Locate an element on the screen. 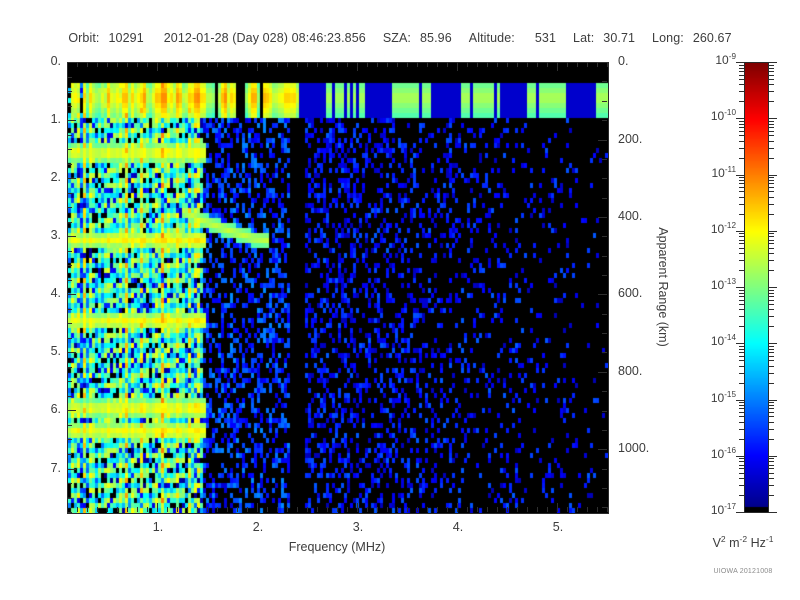  y-tick-label-right: 600. is located at coordinates (630, 293).